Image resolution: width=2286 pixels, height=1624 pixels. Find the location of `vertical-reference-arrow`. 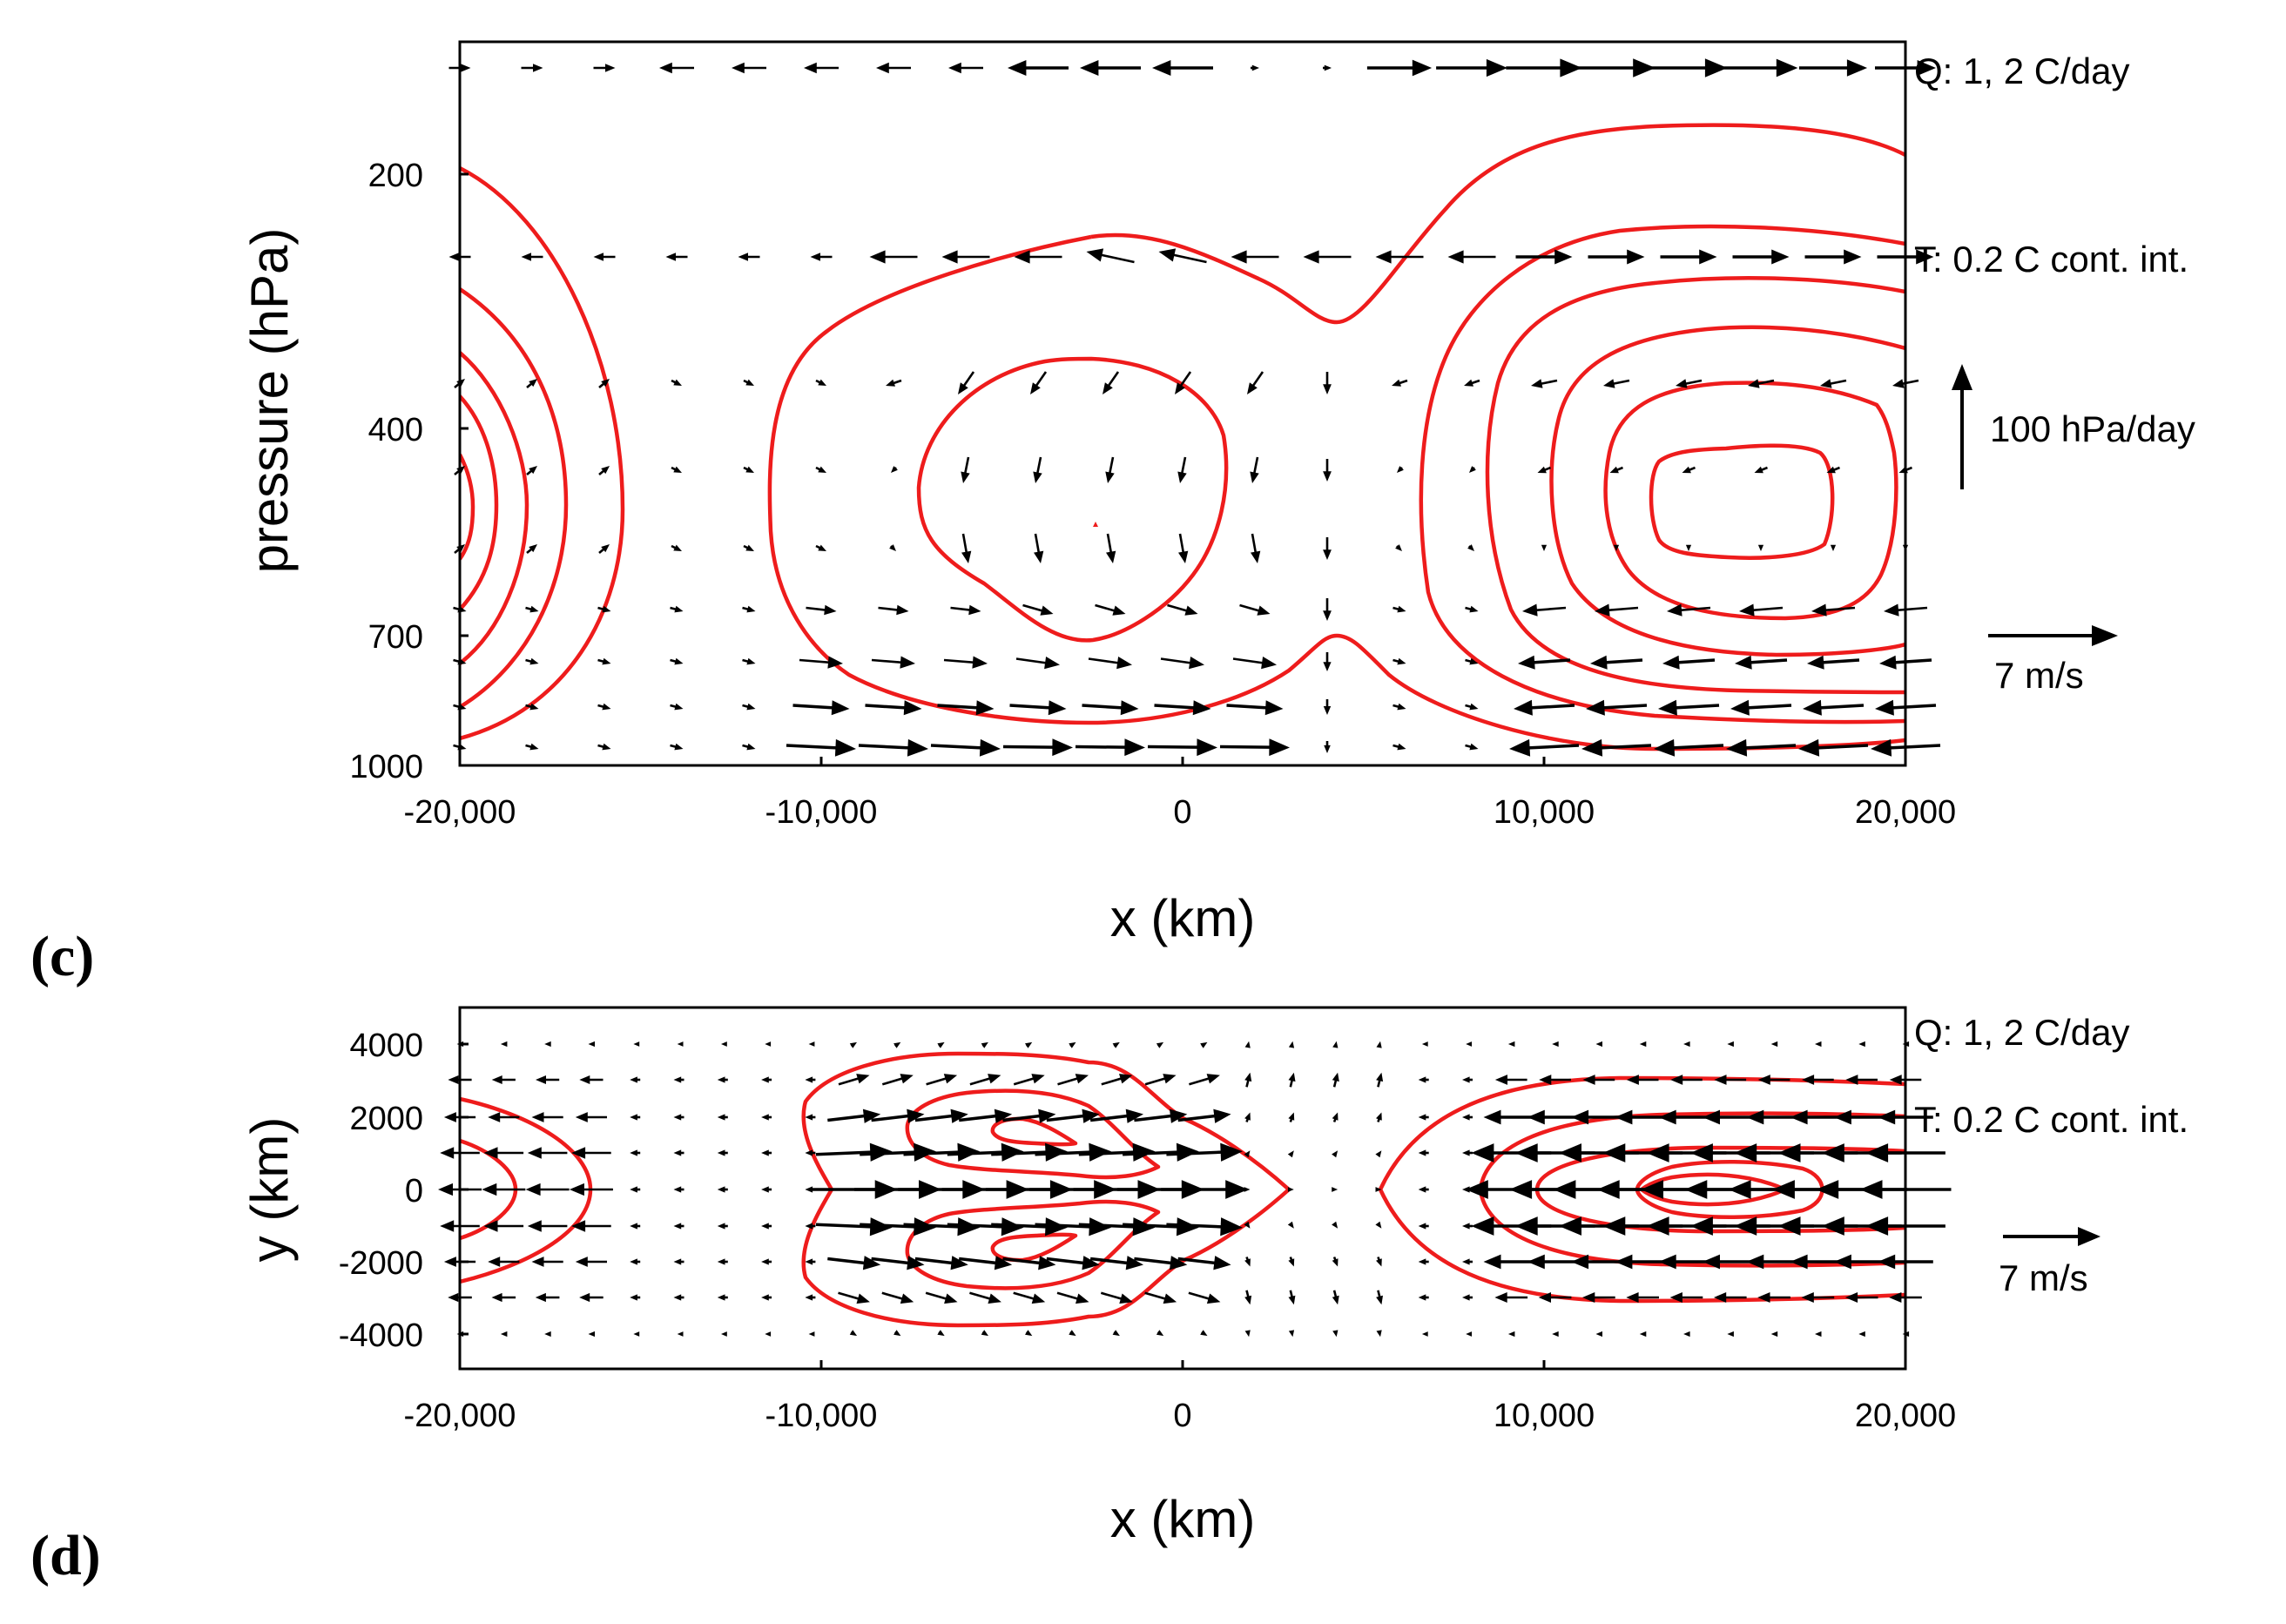

vertical-reference-arrow is located at coordinates (1962, 427).